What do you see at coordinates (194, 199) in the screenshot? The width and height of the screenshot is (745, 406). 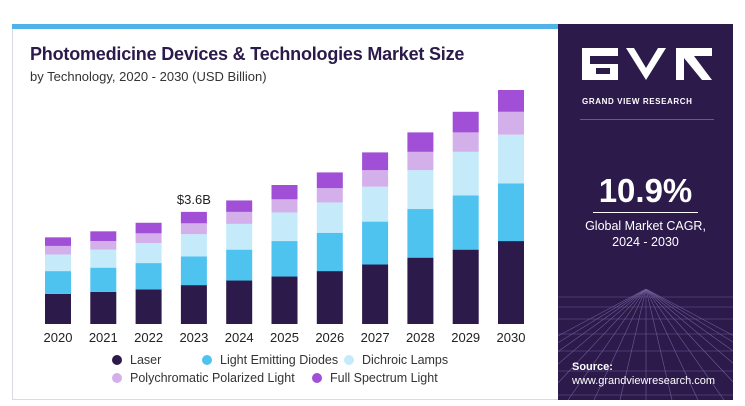 I see `data-label-2023: $3.6B` at bounding box center [194, 199].